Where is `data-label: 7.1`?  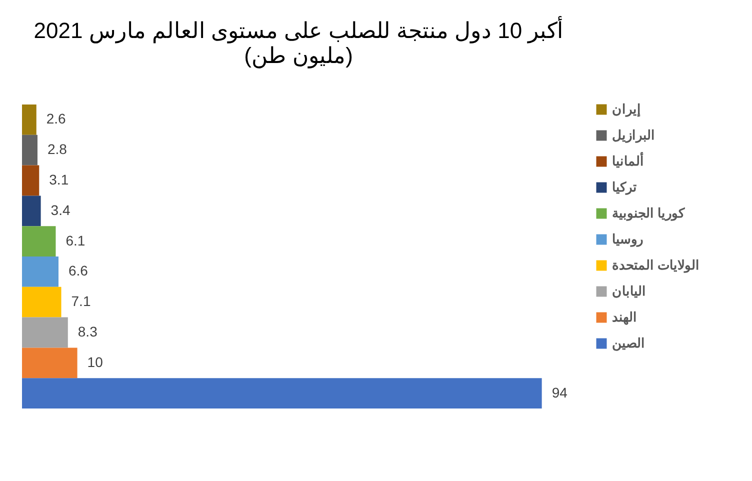 data-label: 7.1 is located at coordinates (81, 301).